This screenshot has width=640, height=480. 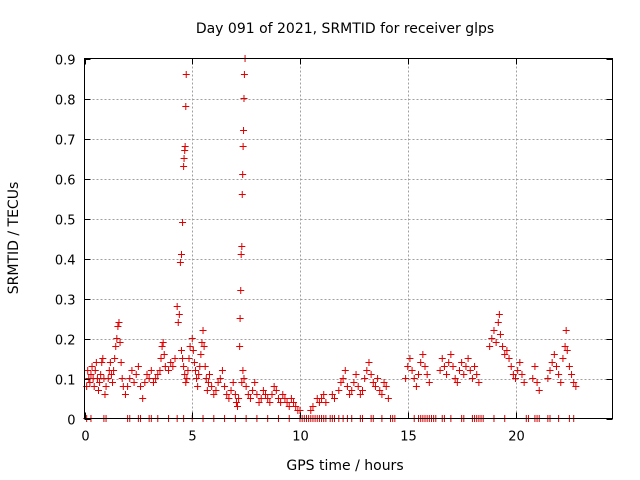 What do you see at coordinates (65, 141) in the screenshot?
I see `y-tick-label: 0.7` at bounding box center [65, 141].